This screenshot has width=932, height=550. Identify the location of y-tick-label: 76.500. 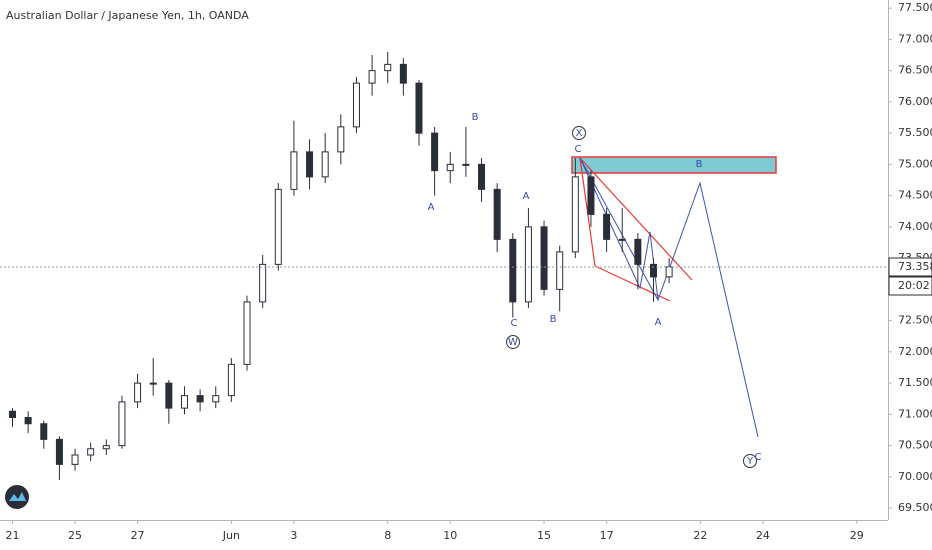
(915, 70).